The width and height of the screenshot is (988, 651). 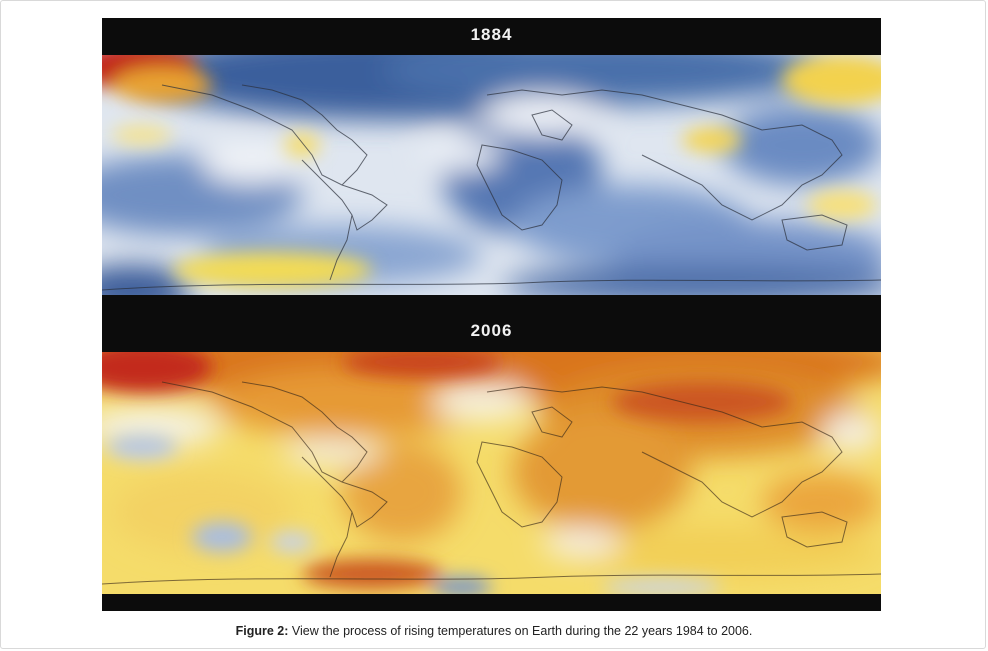 I want to click on panel-2006-year-label: 2006, so click(x=491, y=330).